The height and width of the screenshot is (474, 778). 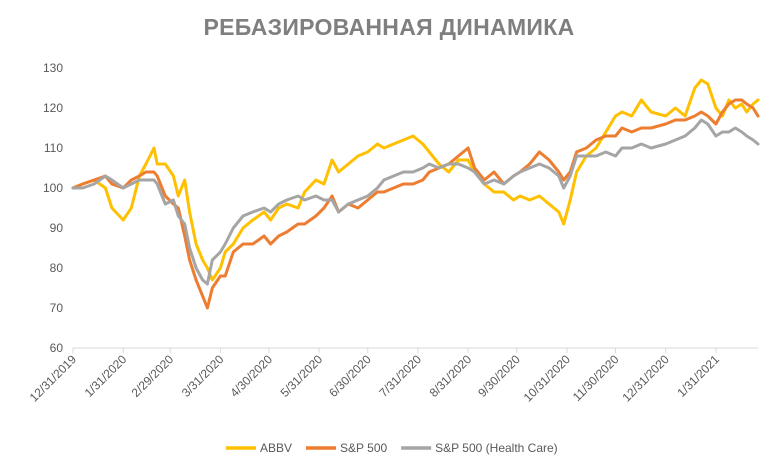 What do you see at coordinates (698, 376) in the screenshot?
I see `x-tick-label: 1/31/2021` at bounding box center [698, 376].